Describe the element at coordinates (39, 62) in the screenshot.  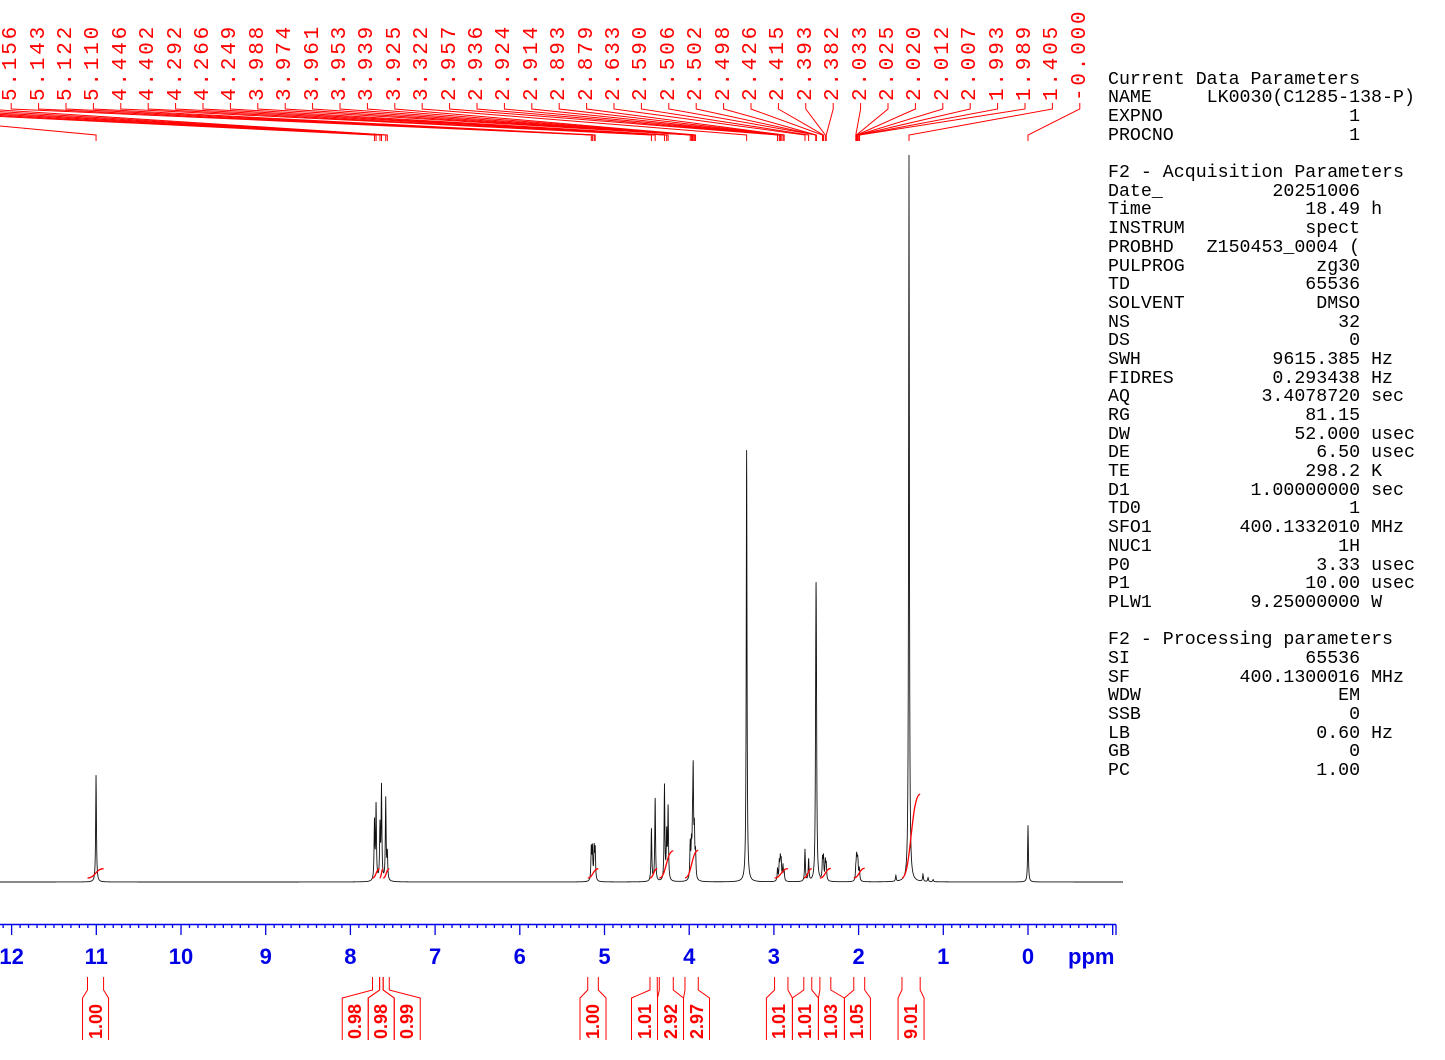
I see `peak-label: 5.143` at that location.